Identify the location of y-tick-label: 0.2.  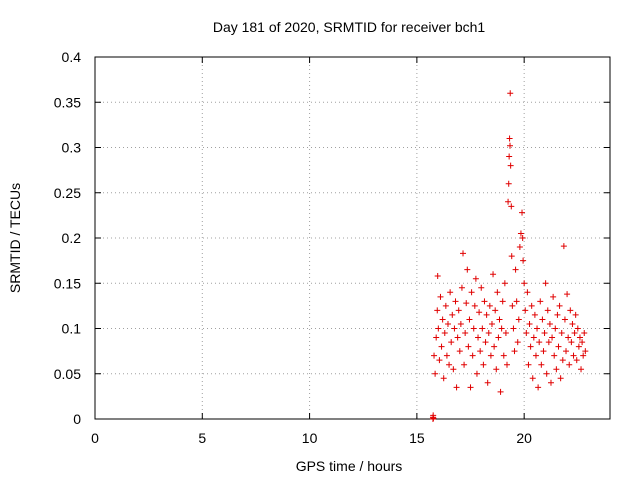
(72, 238).